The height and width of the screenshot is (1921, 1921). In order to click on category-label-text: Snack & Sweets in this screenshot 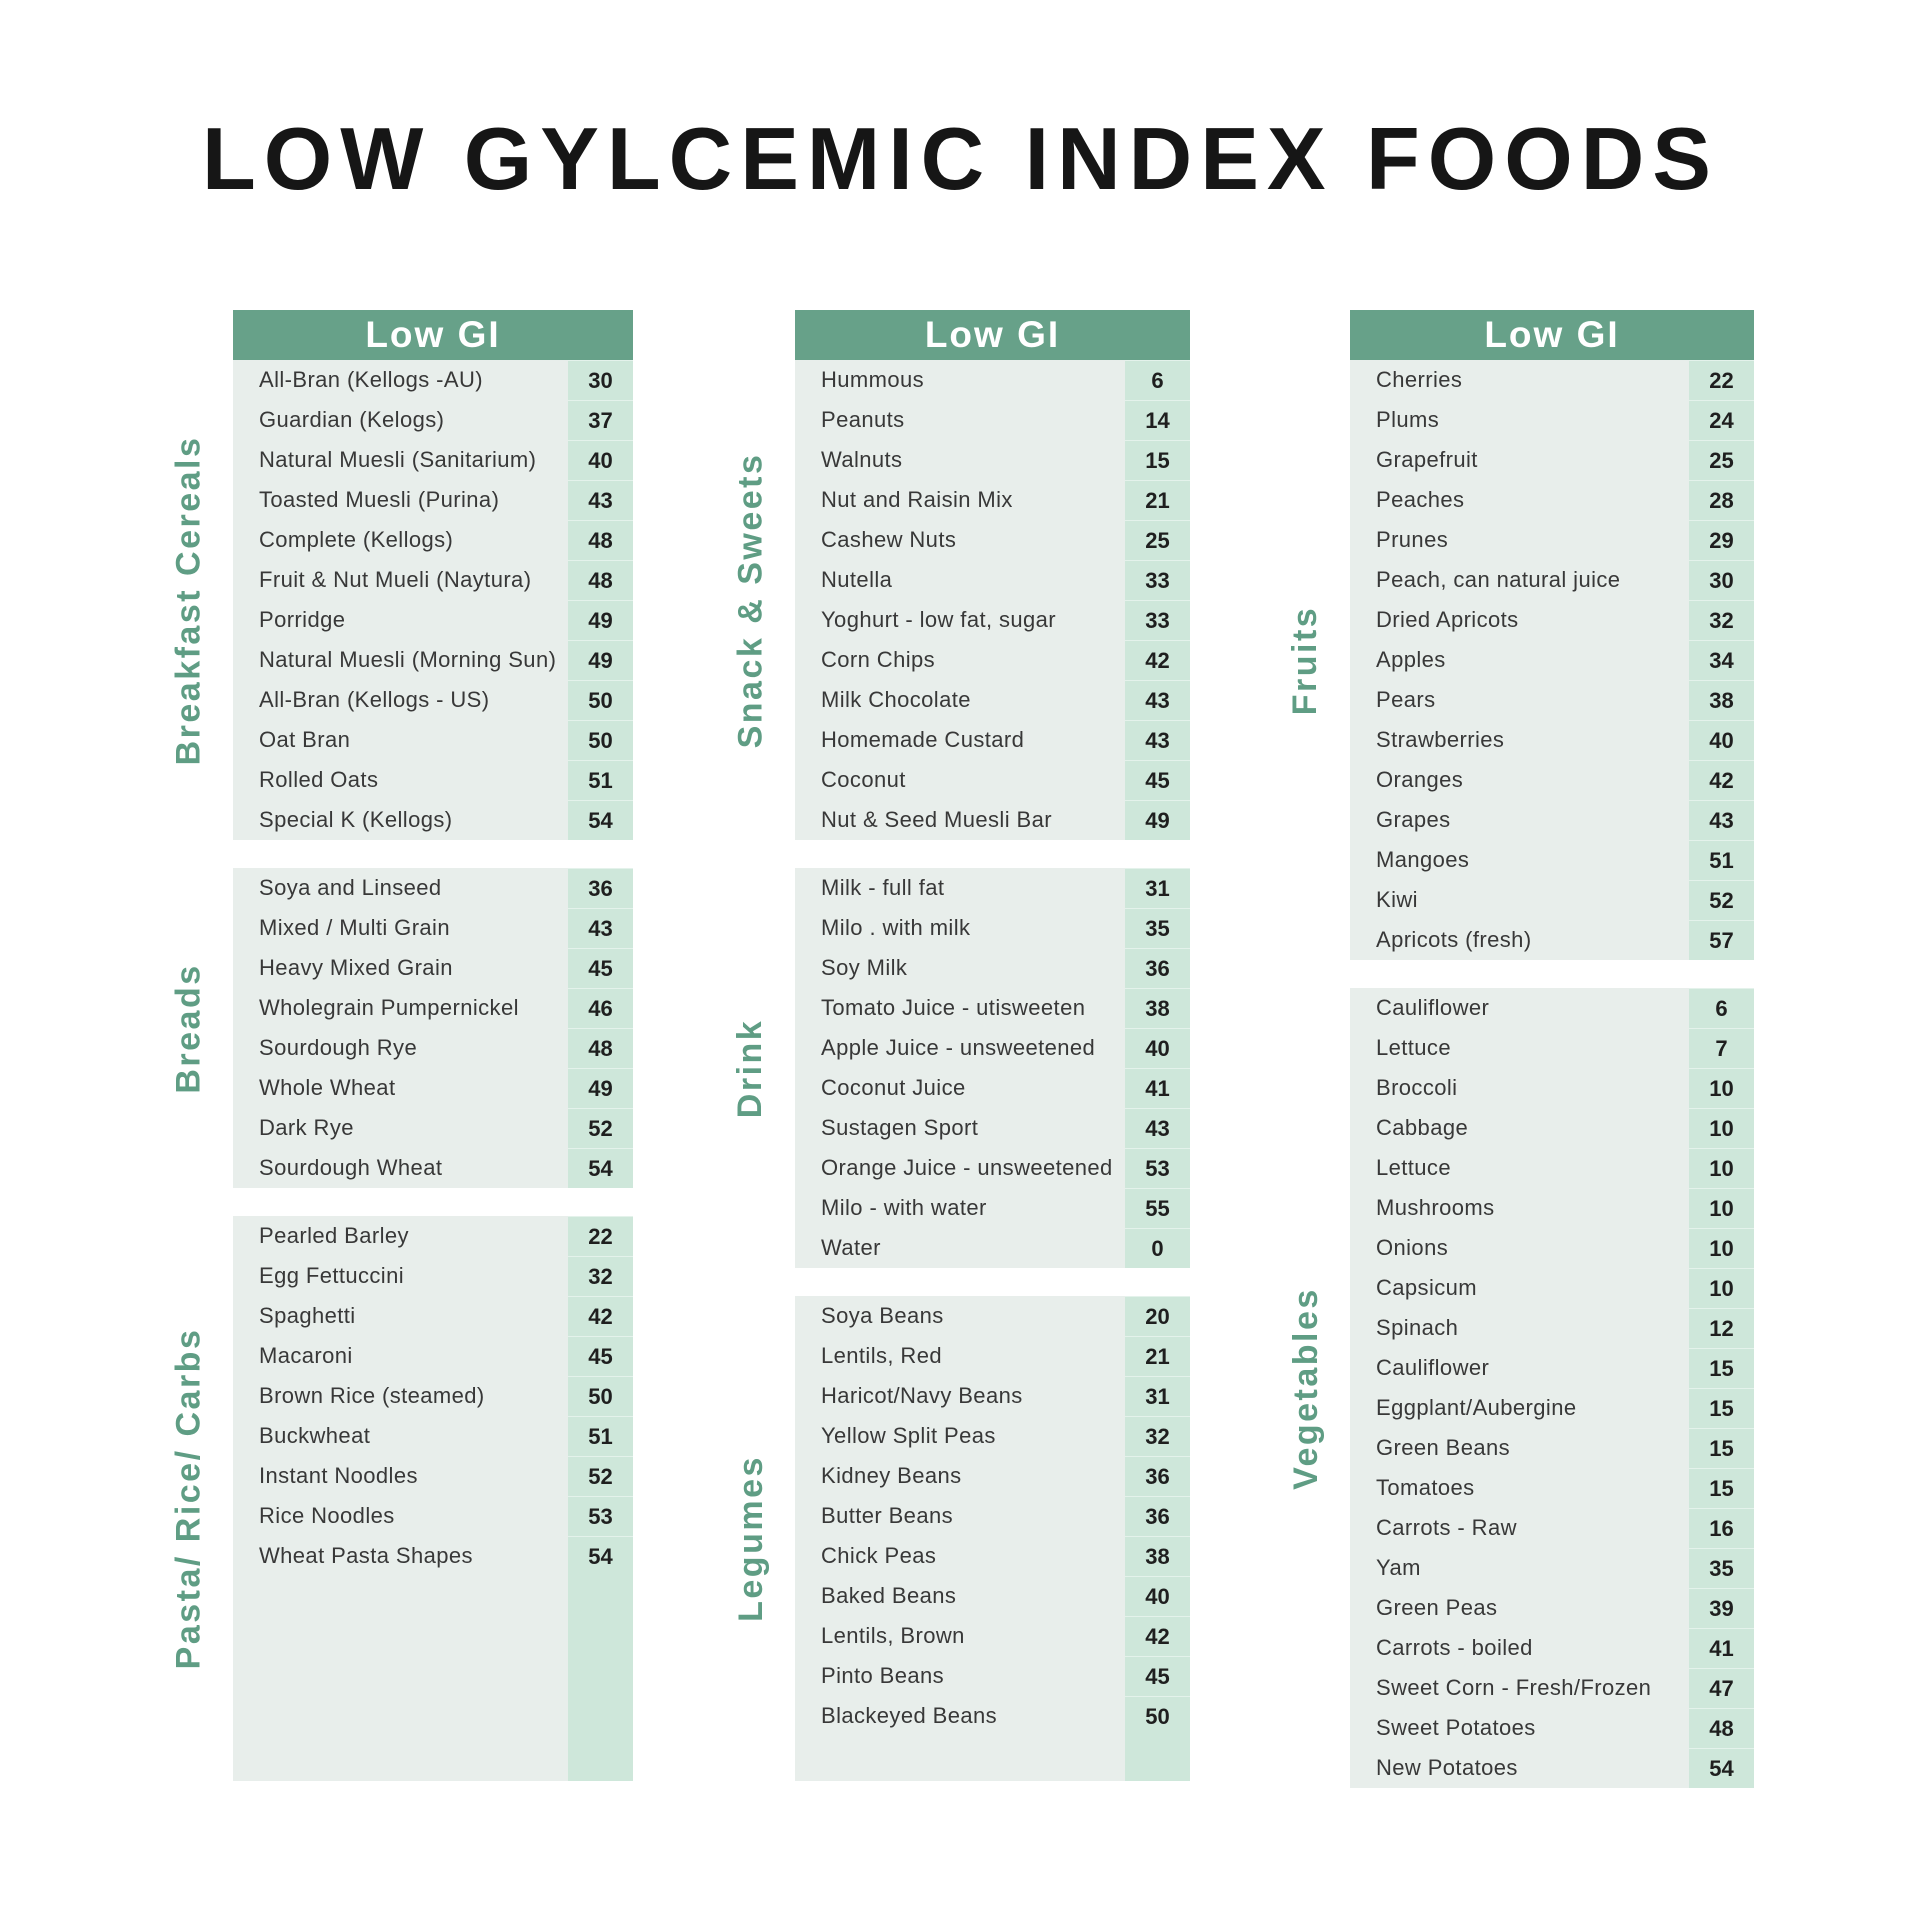, I will do `click(750, 600)`.